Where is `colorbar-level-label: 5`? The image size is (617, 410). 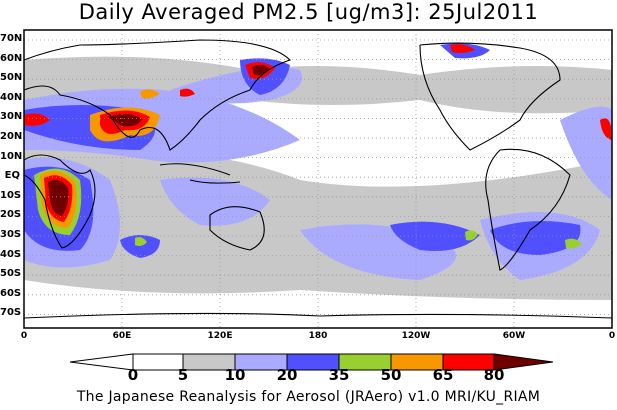 colorbar-level-label: 5 is located at coordinates (183, 375).